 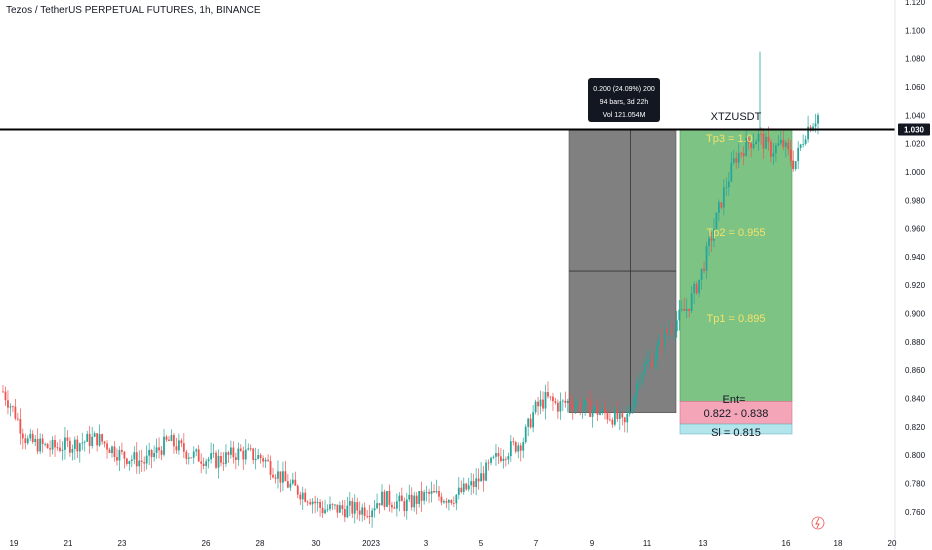 I want to click on y-tick-label: 0.880, so click(x=915, y=342).